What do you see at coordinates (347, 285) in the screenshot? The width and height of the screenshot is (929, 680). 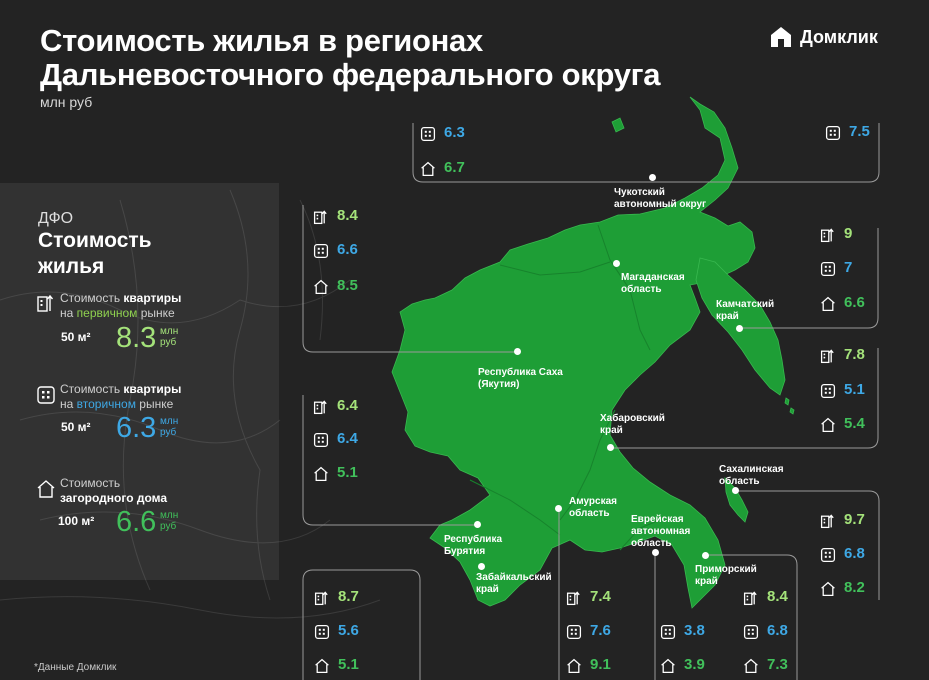 I see `region-2-house-value: 8.5` at bounding box center [347, 285].